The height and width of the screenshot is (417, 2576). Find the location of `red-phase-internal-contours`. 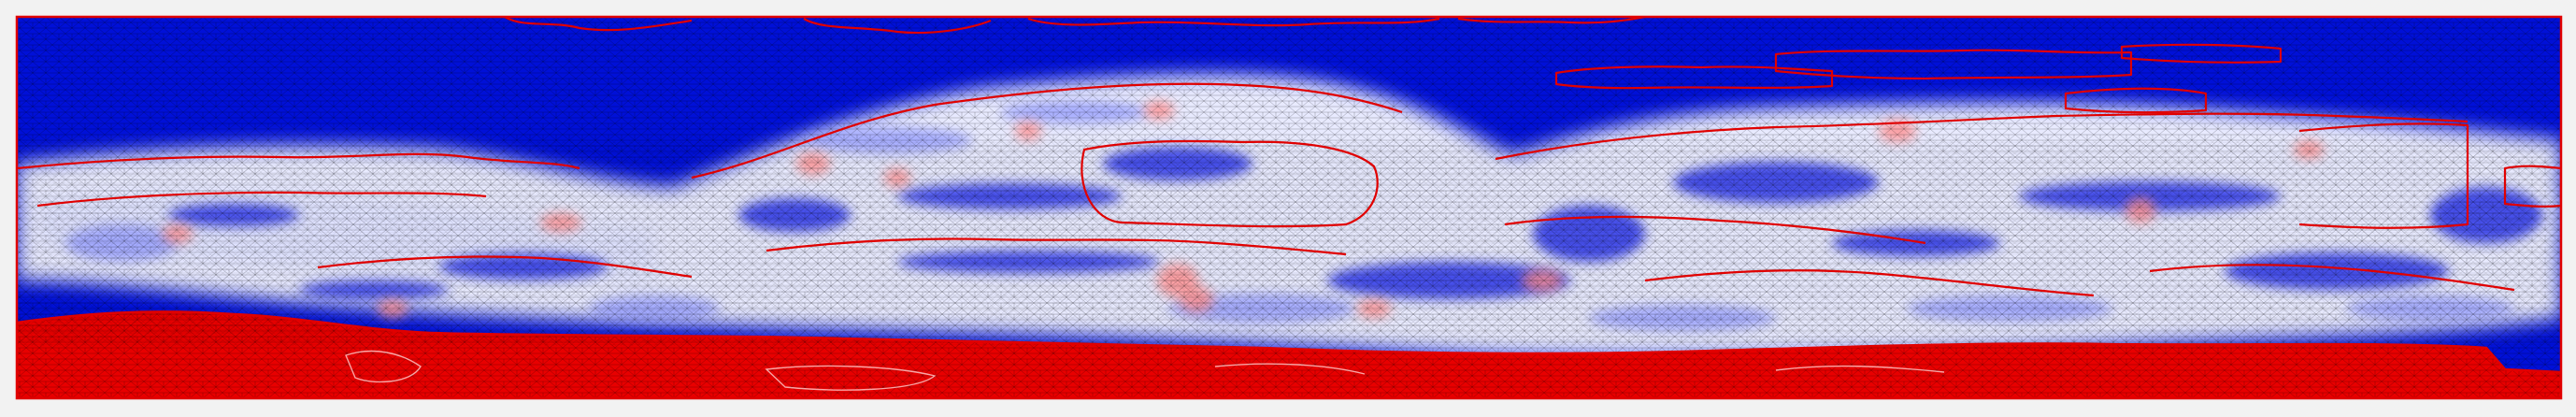

red-phase-internal-contours is located at coordinates (1145, 370).